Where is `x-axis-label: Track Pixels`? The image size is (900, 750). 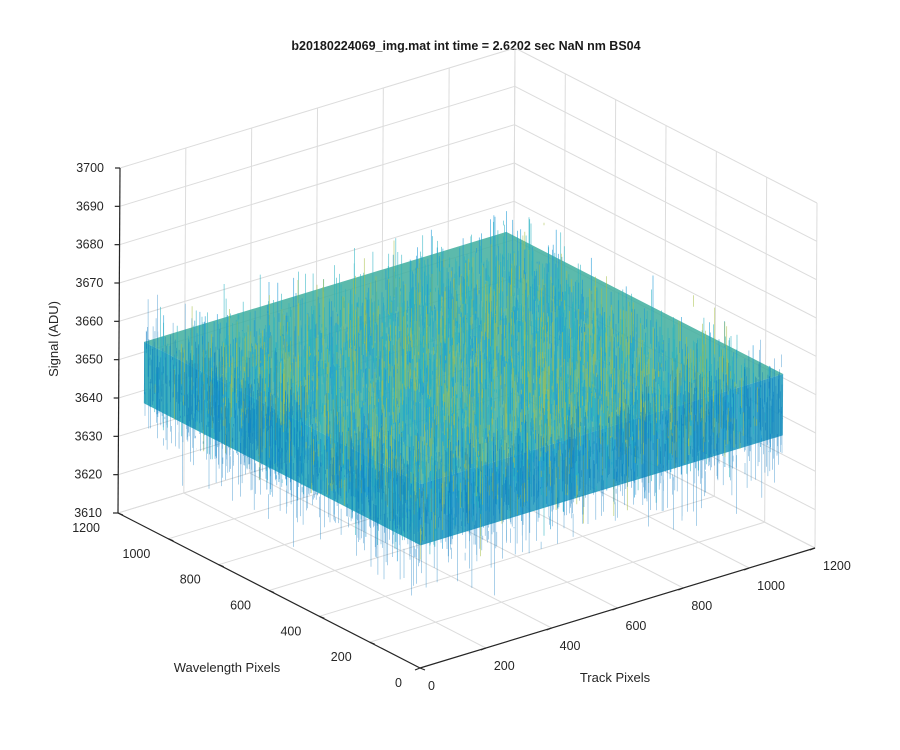 x-axis-label: Track Pixels is located at coordinates (615, 677).